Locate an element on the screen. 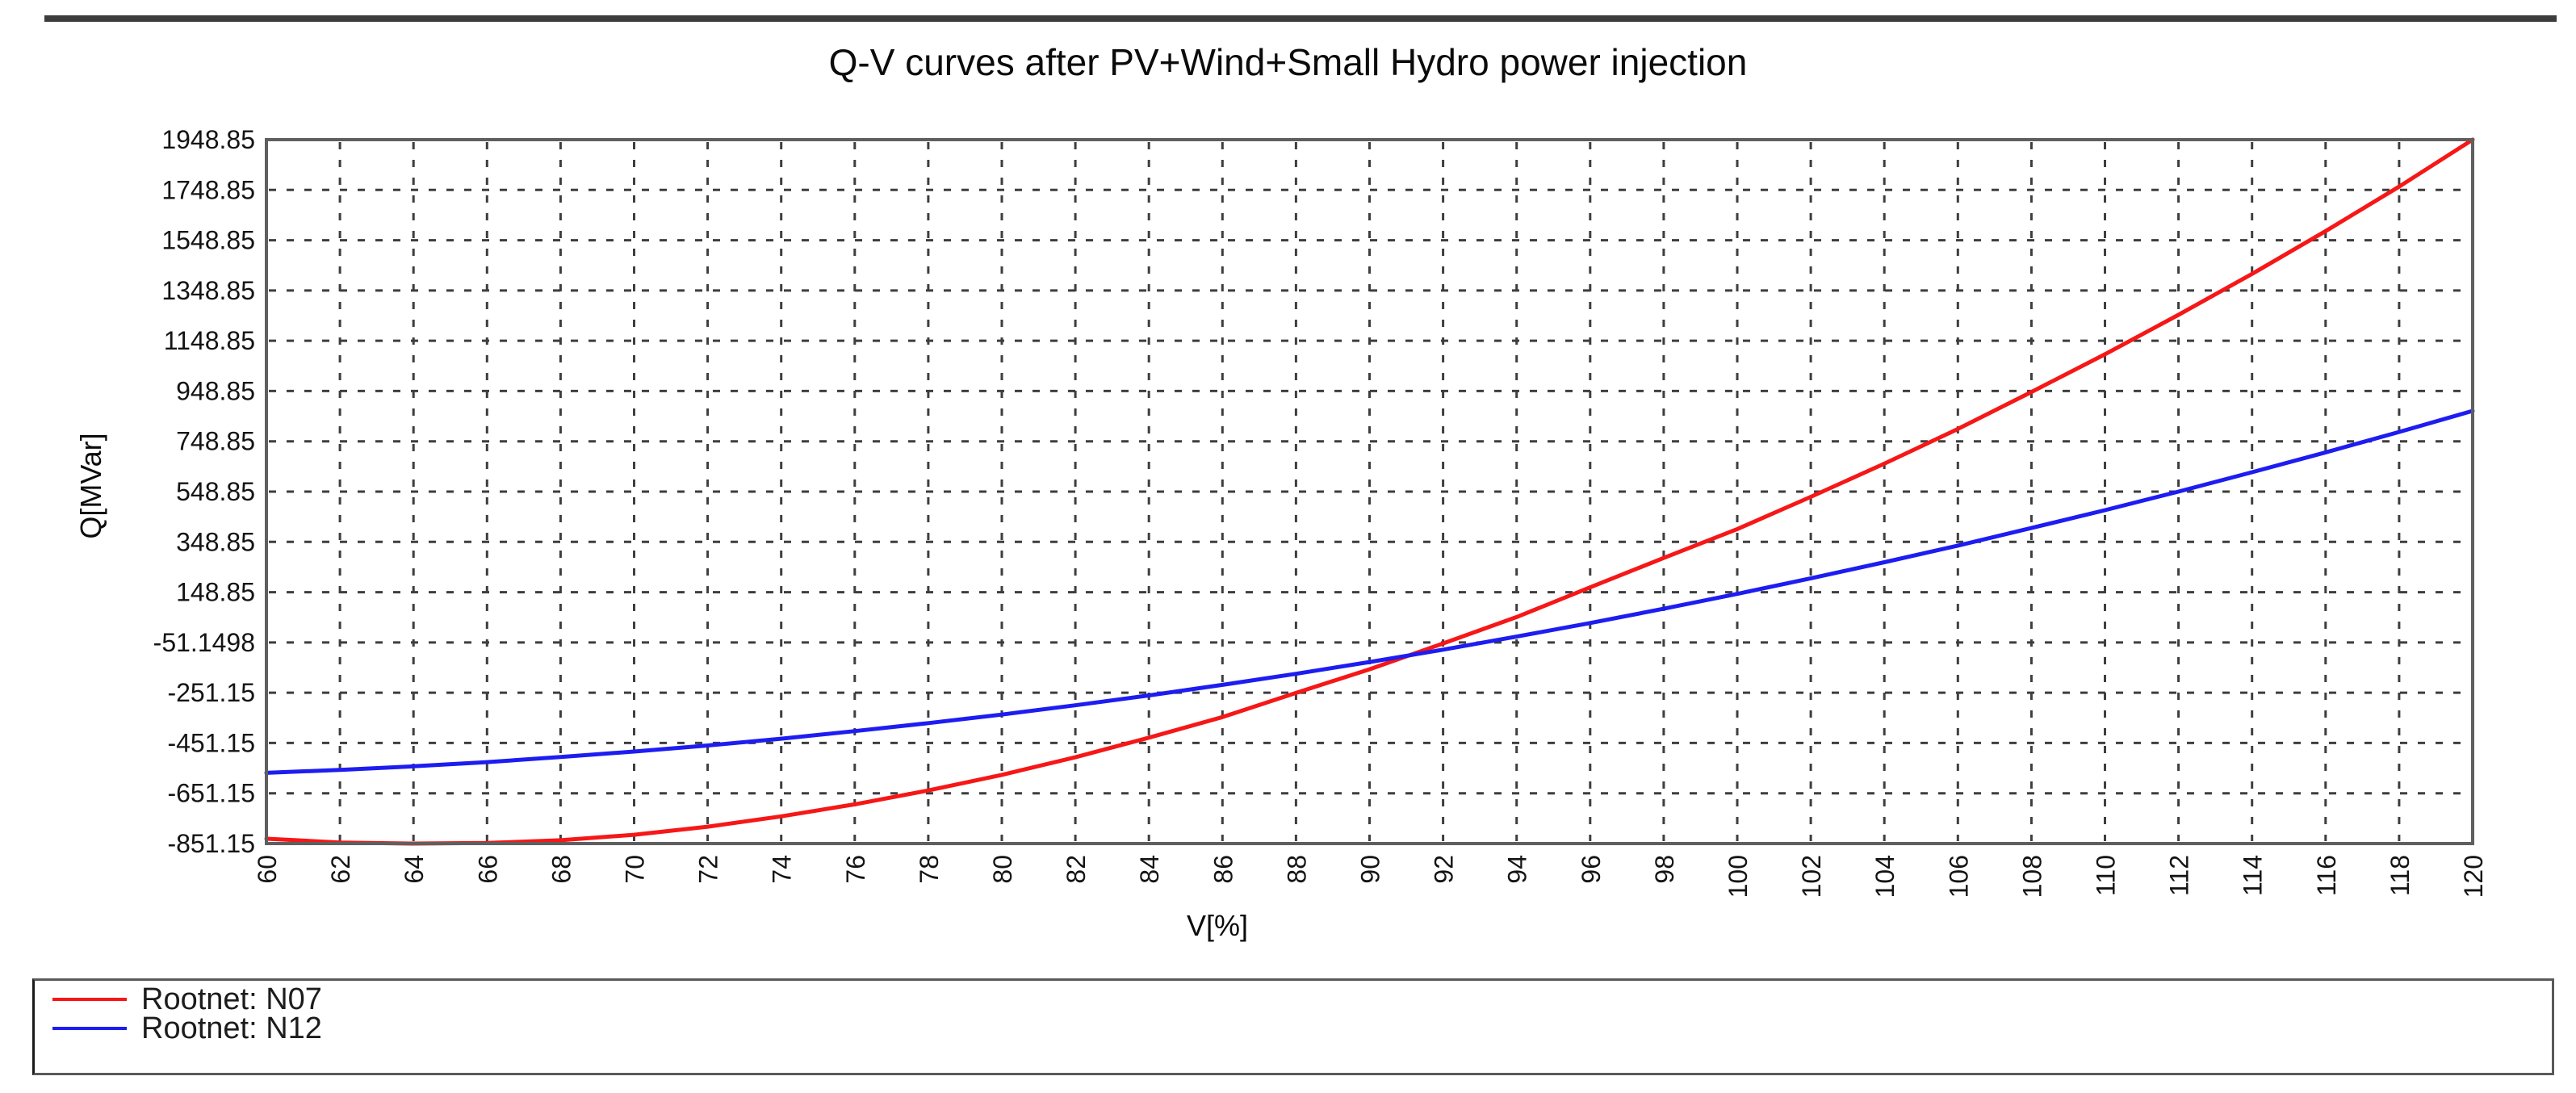 This screenshot has width=2576, height=1093. y-axis-title: Q[MVar] is located at coordinates (90, 486).